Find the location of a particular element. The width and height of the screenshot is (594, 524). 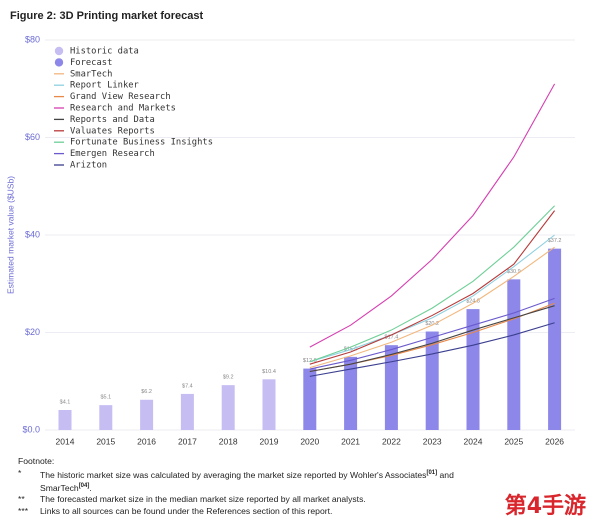

legend-label: Arizton is located at coordinates (88, 166).